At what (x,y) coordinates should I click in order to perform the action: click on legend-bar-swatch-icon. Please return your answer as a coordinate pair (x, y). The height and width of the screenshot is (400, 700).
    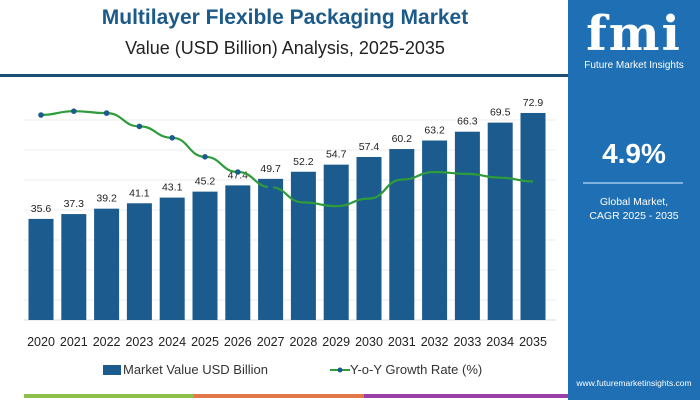
    Looking at the image, I should click on (112, 369).